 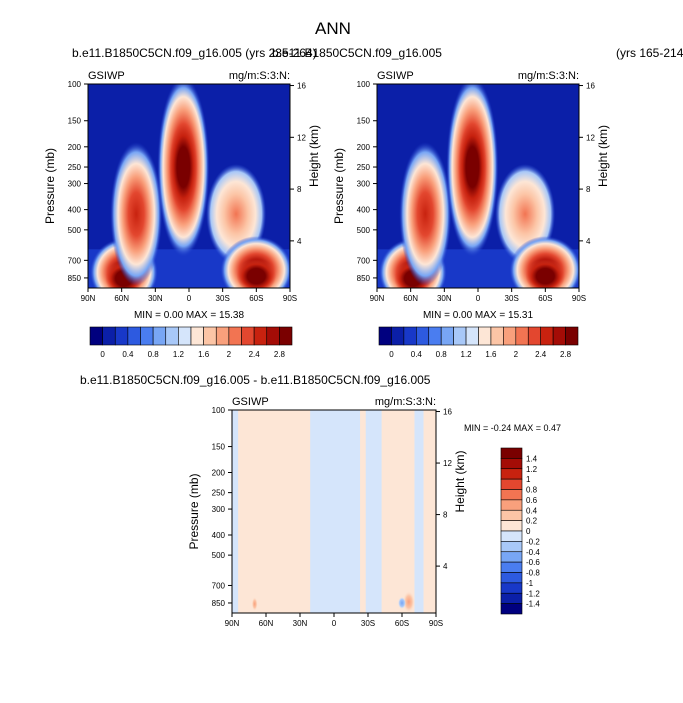 I want to click on y-tick-label: 850, so click(x=219, y=603).